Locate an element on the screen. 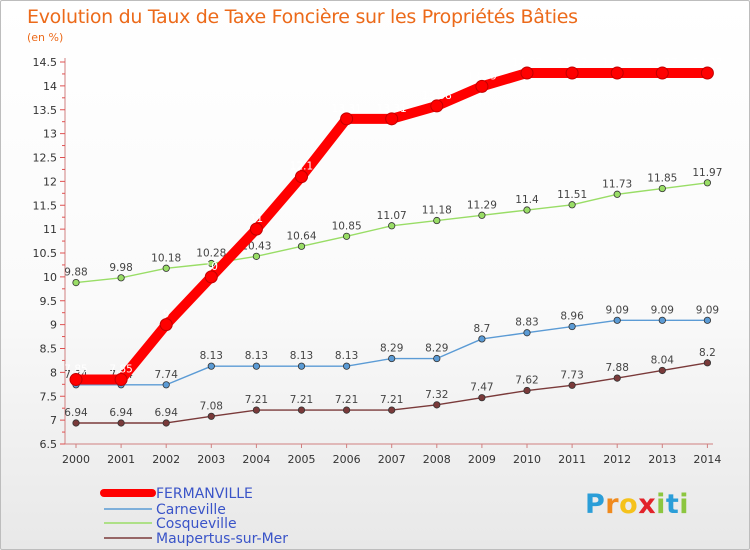  logo-letter: t is located at coordinates (672, 504).